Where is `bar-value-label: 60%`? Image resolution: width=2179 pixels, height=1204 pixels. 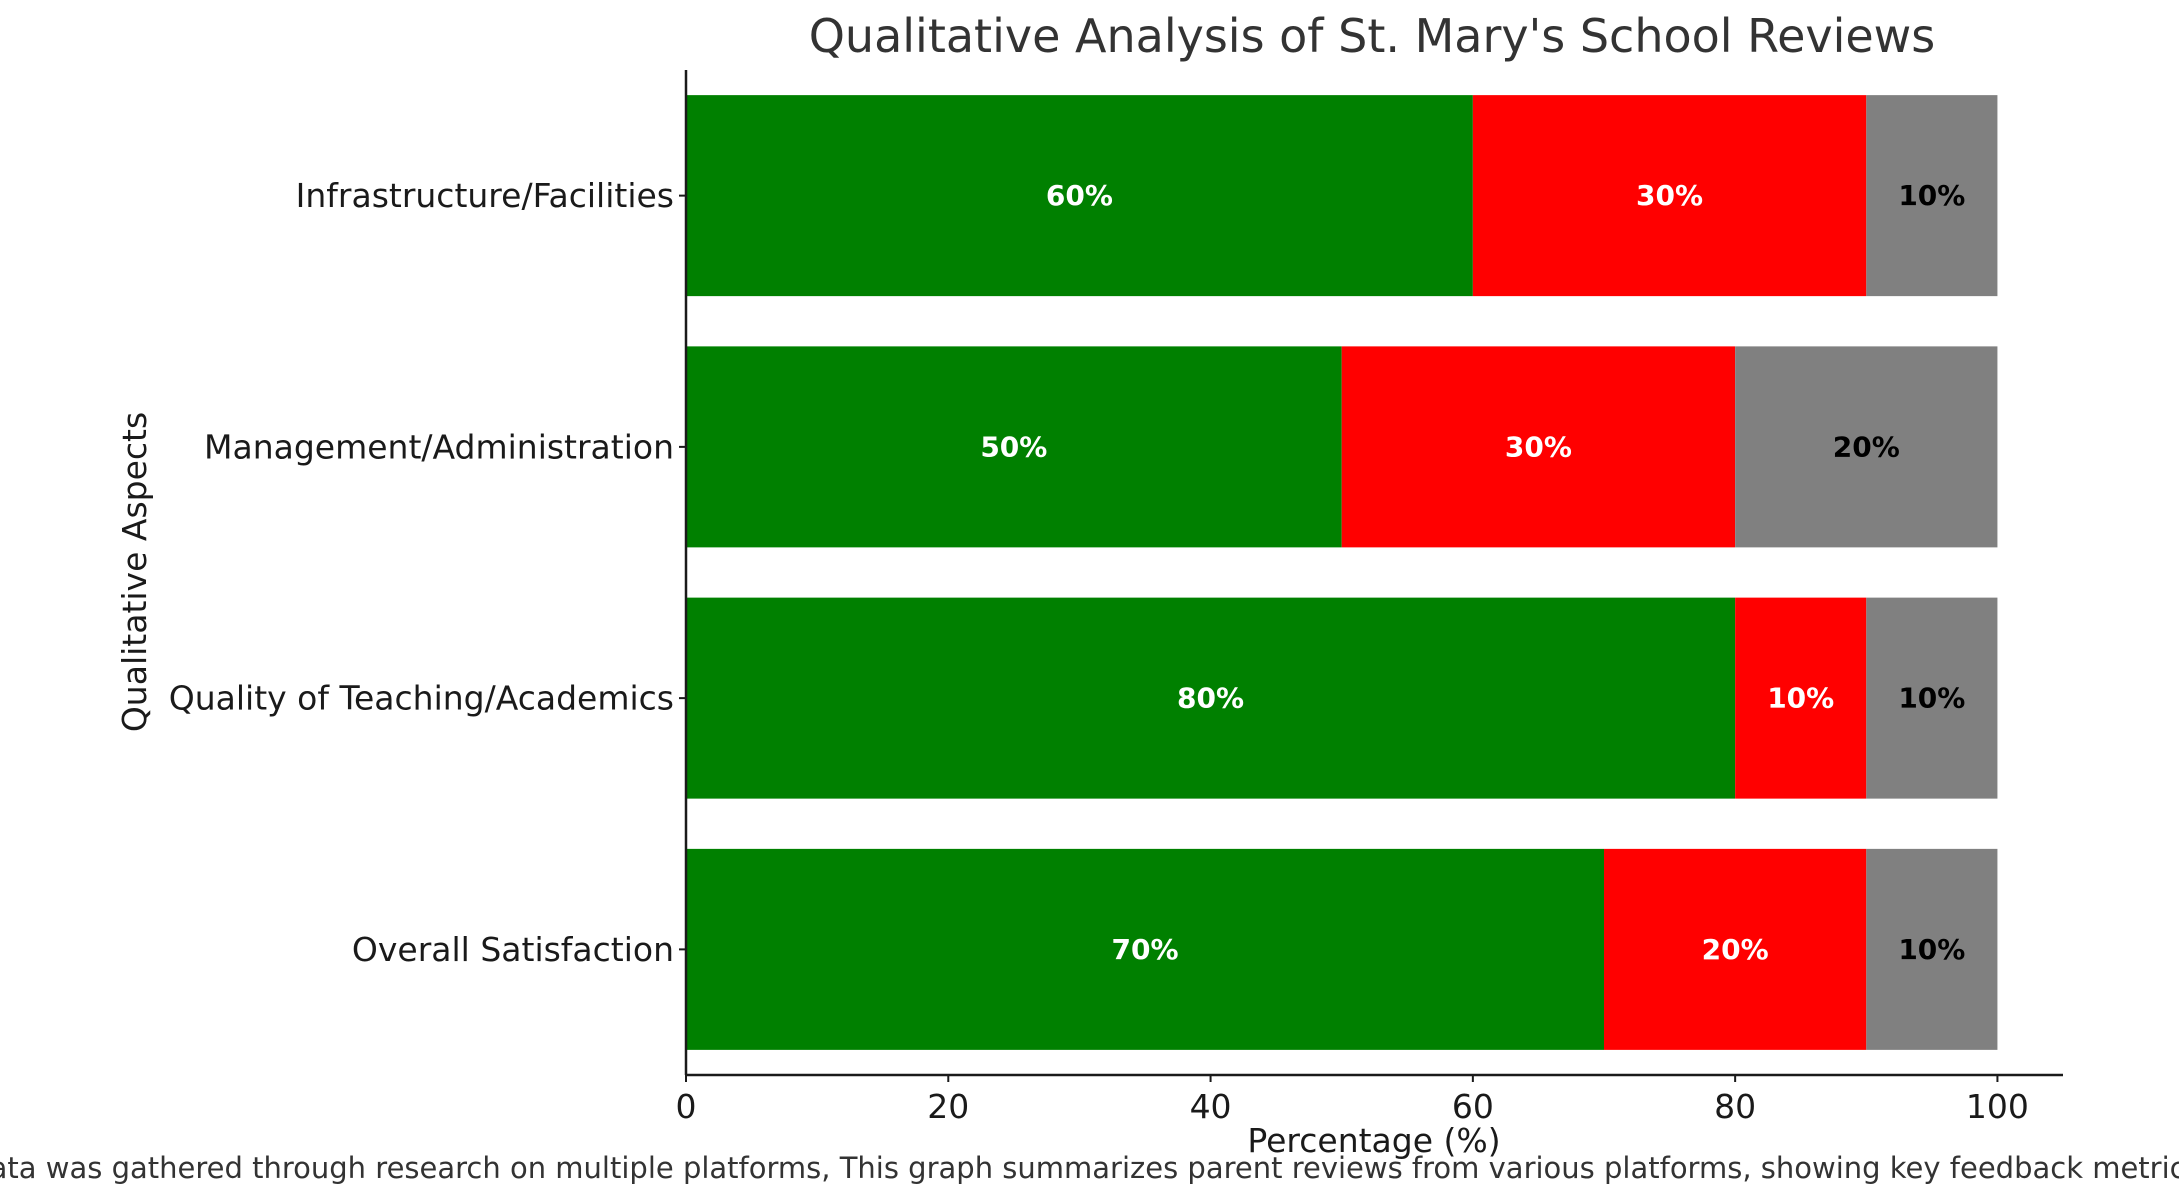 bar-value-label: 60% is located at coordinates (1079, 195).